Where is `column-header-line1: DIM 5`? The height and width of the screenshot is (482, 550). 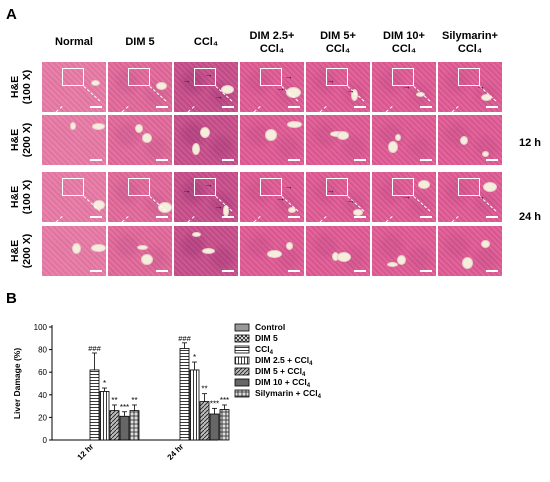 column-header-line1: DIM 5 is located at coordinates (140, 42).